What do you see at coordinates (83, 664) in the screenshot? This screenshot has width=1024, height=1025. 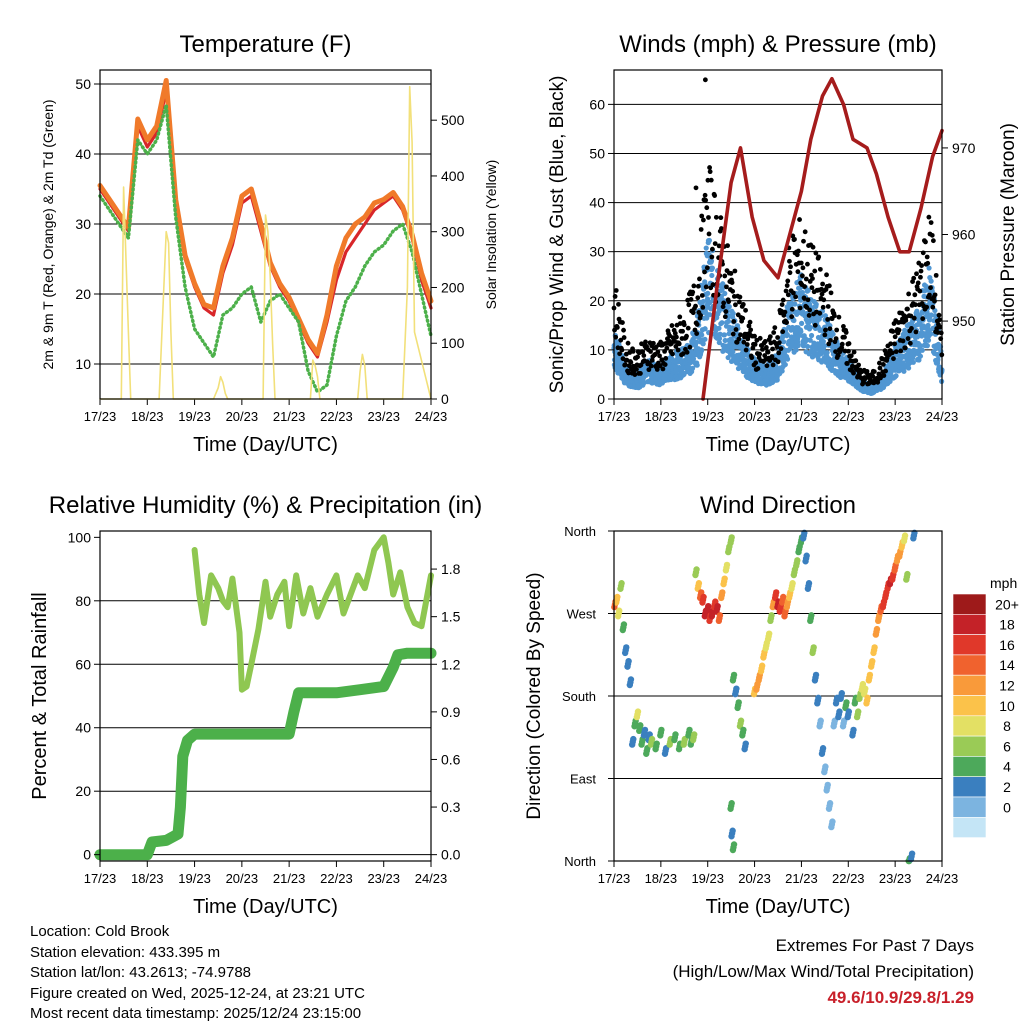 I see `y-tick-label: 60` at bounding box center [83, 664].